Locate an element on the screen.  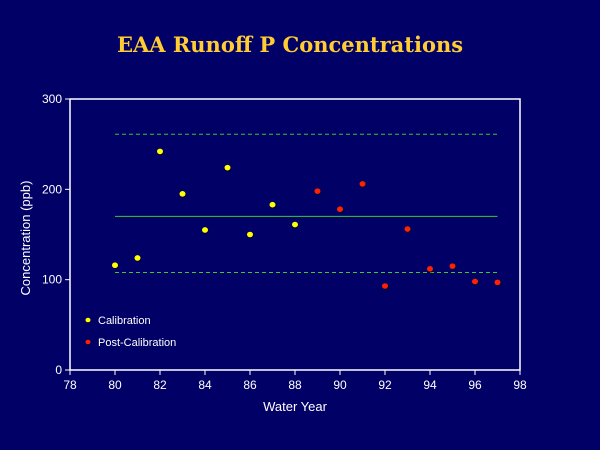
x-axis-ticks: 78 80 82 84 86 88 90 92 94 96 98 is located at coordinates (295, 381).